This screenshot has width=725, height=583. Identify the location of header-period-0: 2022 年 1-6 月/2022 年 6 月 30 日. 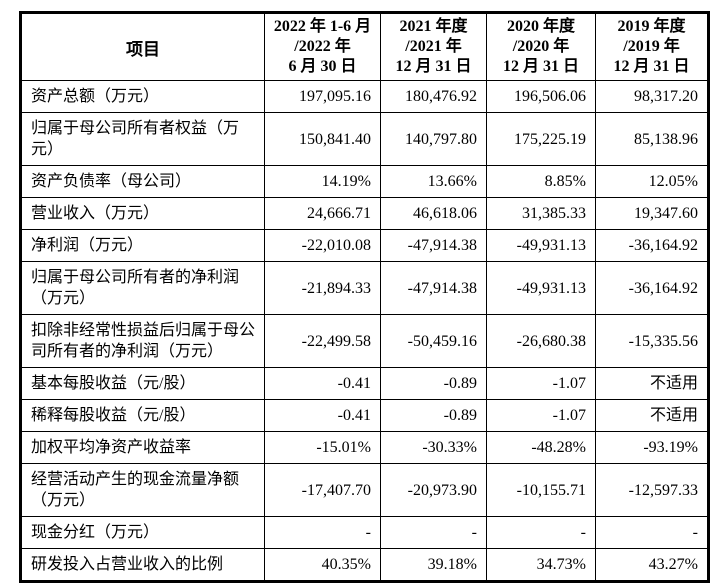
(322, 46).